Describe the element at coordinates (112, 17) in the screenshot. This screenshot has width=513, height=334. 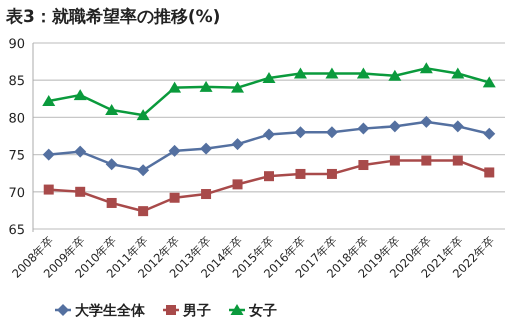
I see `chart-title: 表3：就職希望率の推移(%)` at that location.